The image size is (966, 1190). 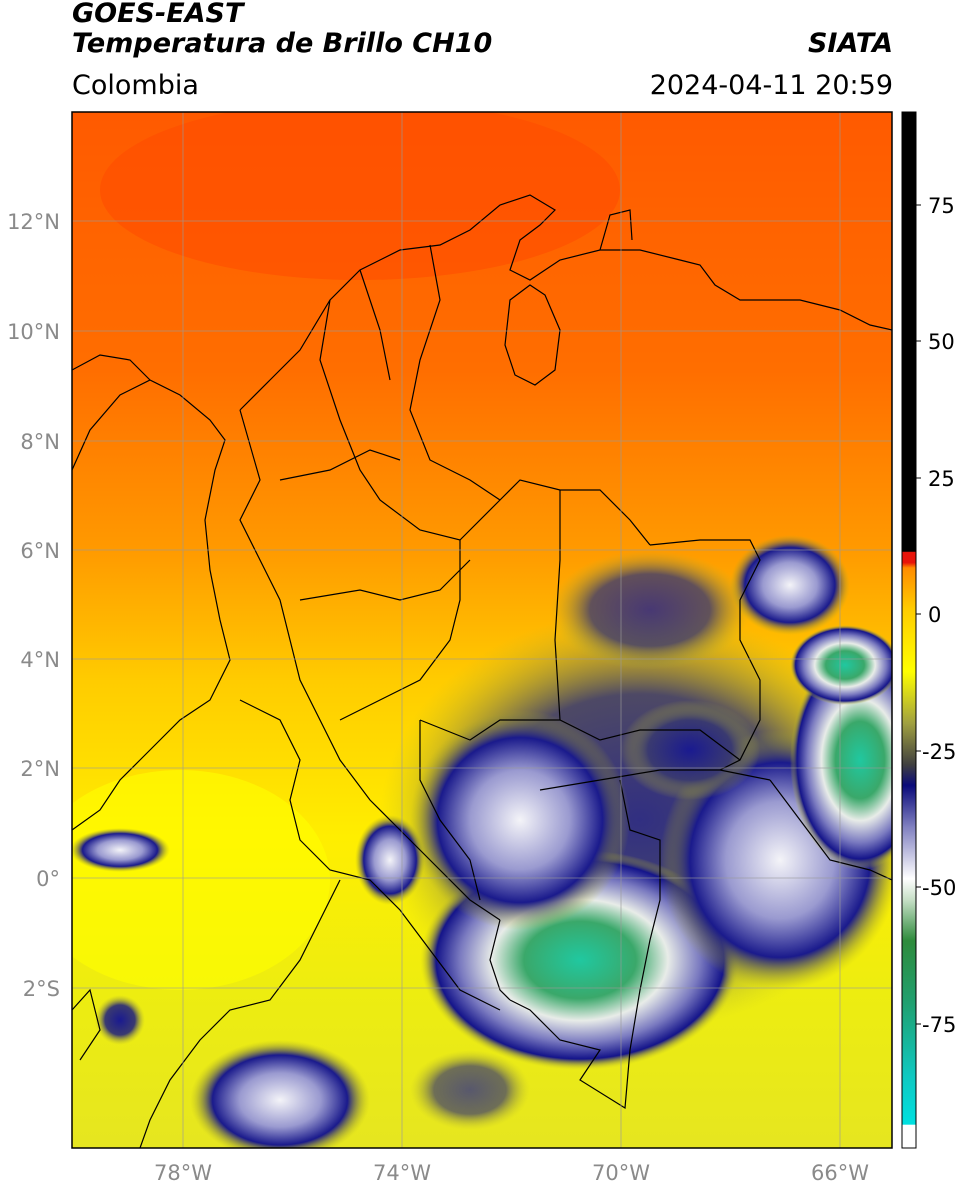 I want to click on satellite-title: GOES-EAST, so click(x=158, y=14).